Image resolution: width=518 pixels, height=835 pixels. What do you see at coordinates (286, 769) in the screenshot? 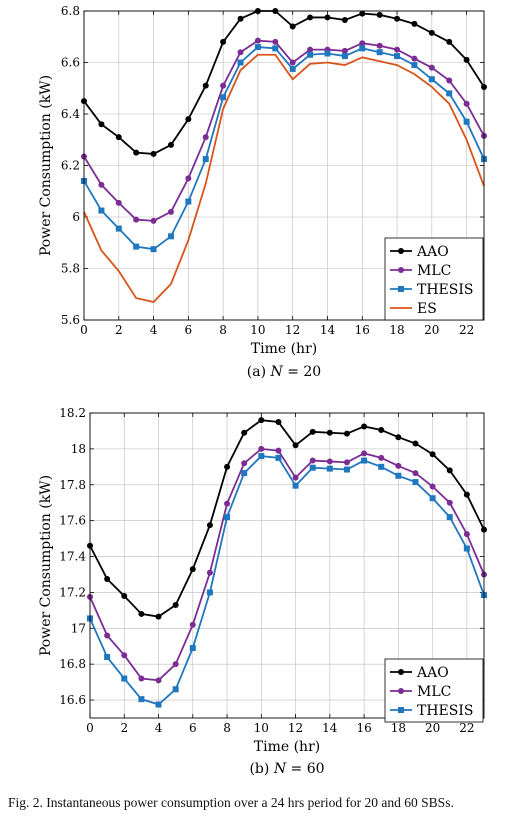
I see `subcaption: (b) N = 60` at bounding box center [286, 769].